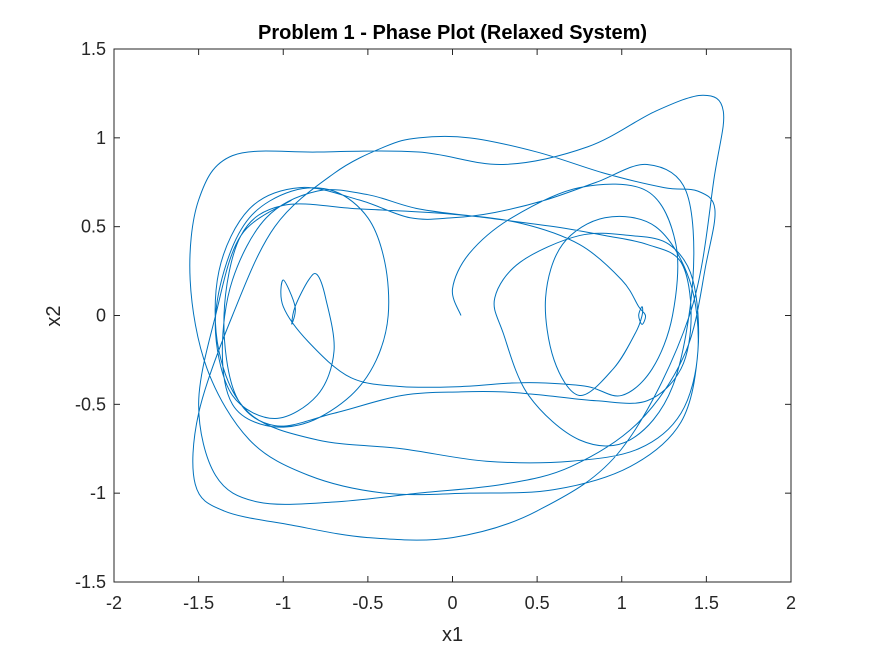 The image size is (875, 656). I want to click on y-tick-label: 1.5, so click(93, 49).